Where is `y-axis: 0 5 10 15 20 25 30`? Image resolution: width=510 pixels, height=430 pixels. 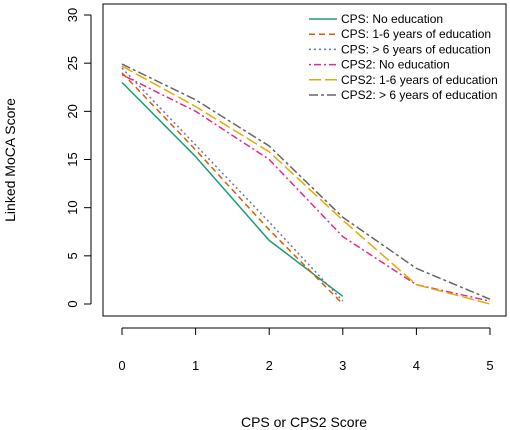
y-axis: 0 5 10 15 20 25 30 is located at coordinates (78, 158).